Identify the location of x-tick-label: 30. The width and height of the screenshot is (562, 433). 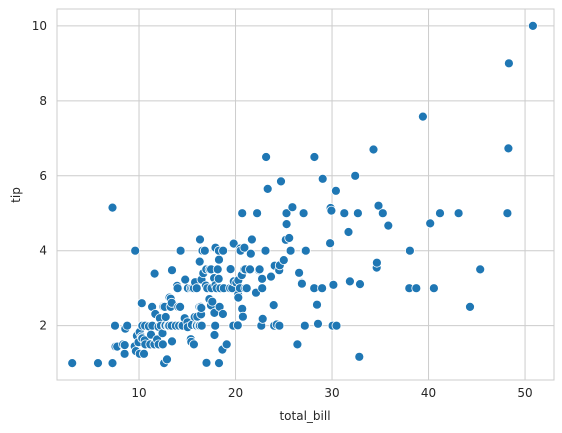
(331, 393).